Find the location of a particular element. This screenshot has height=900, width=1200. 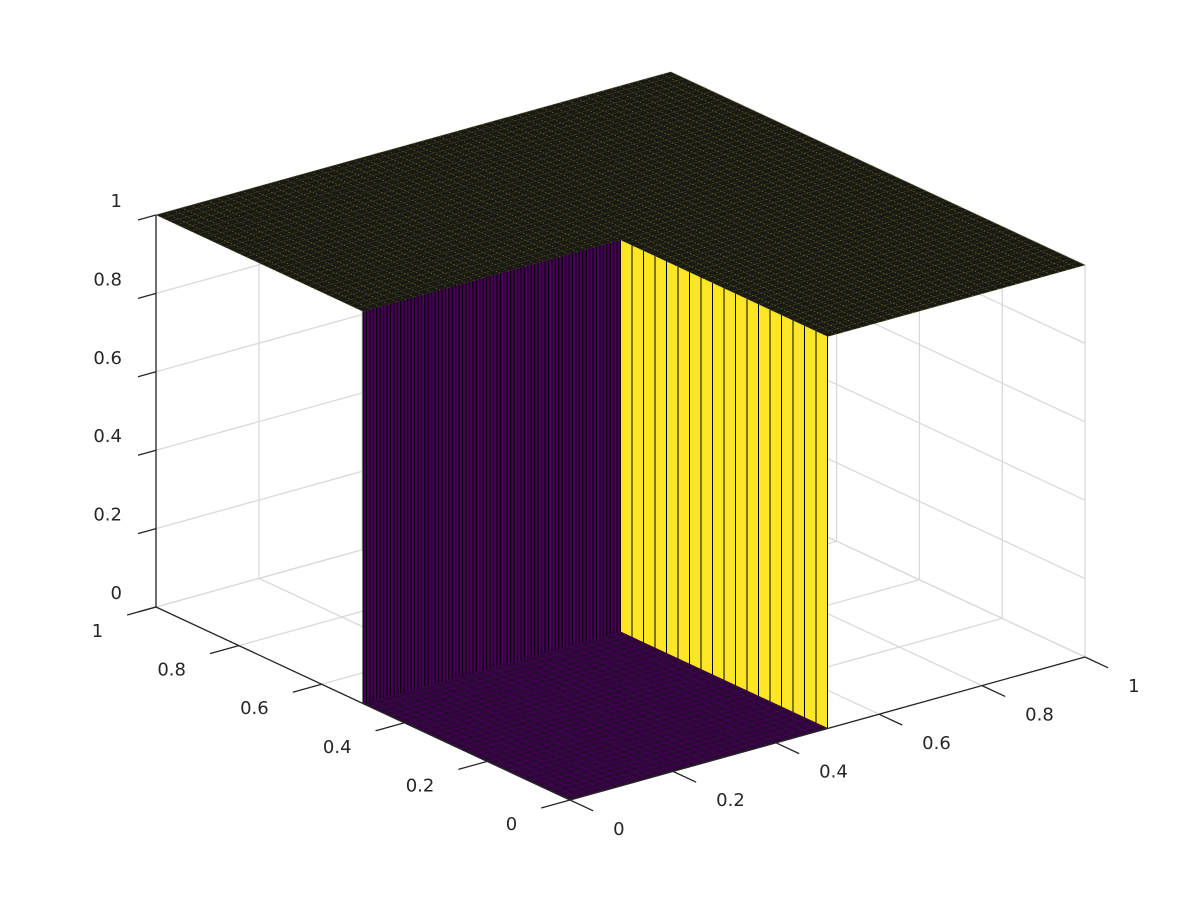

front-wall-purple is located at coordinates (492, 472).